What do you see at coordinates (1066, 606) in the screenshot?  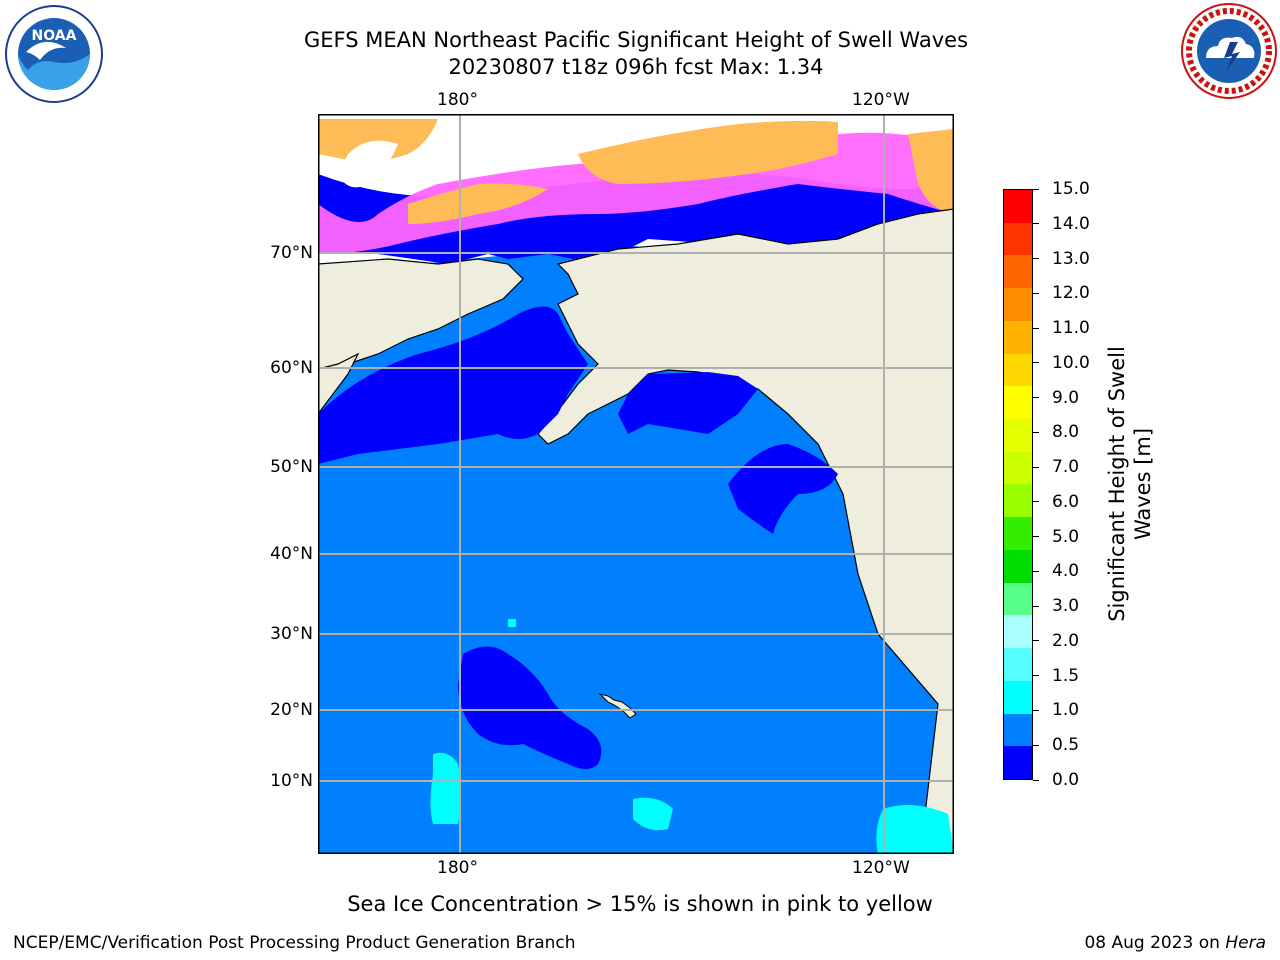 I see `colorbar-tick-label: 3.0` at bounding box center [1066, 606].